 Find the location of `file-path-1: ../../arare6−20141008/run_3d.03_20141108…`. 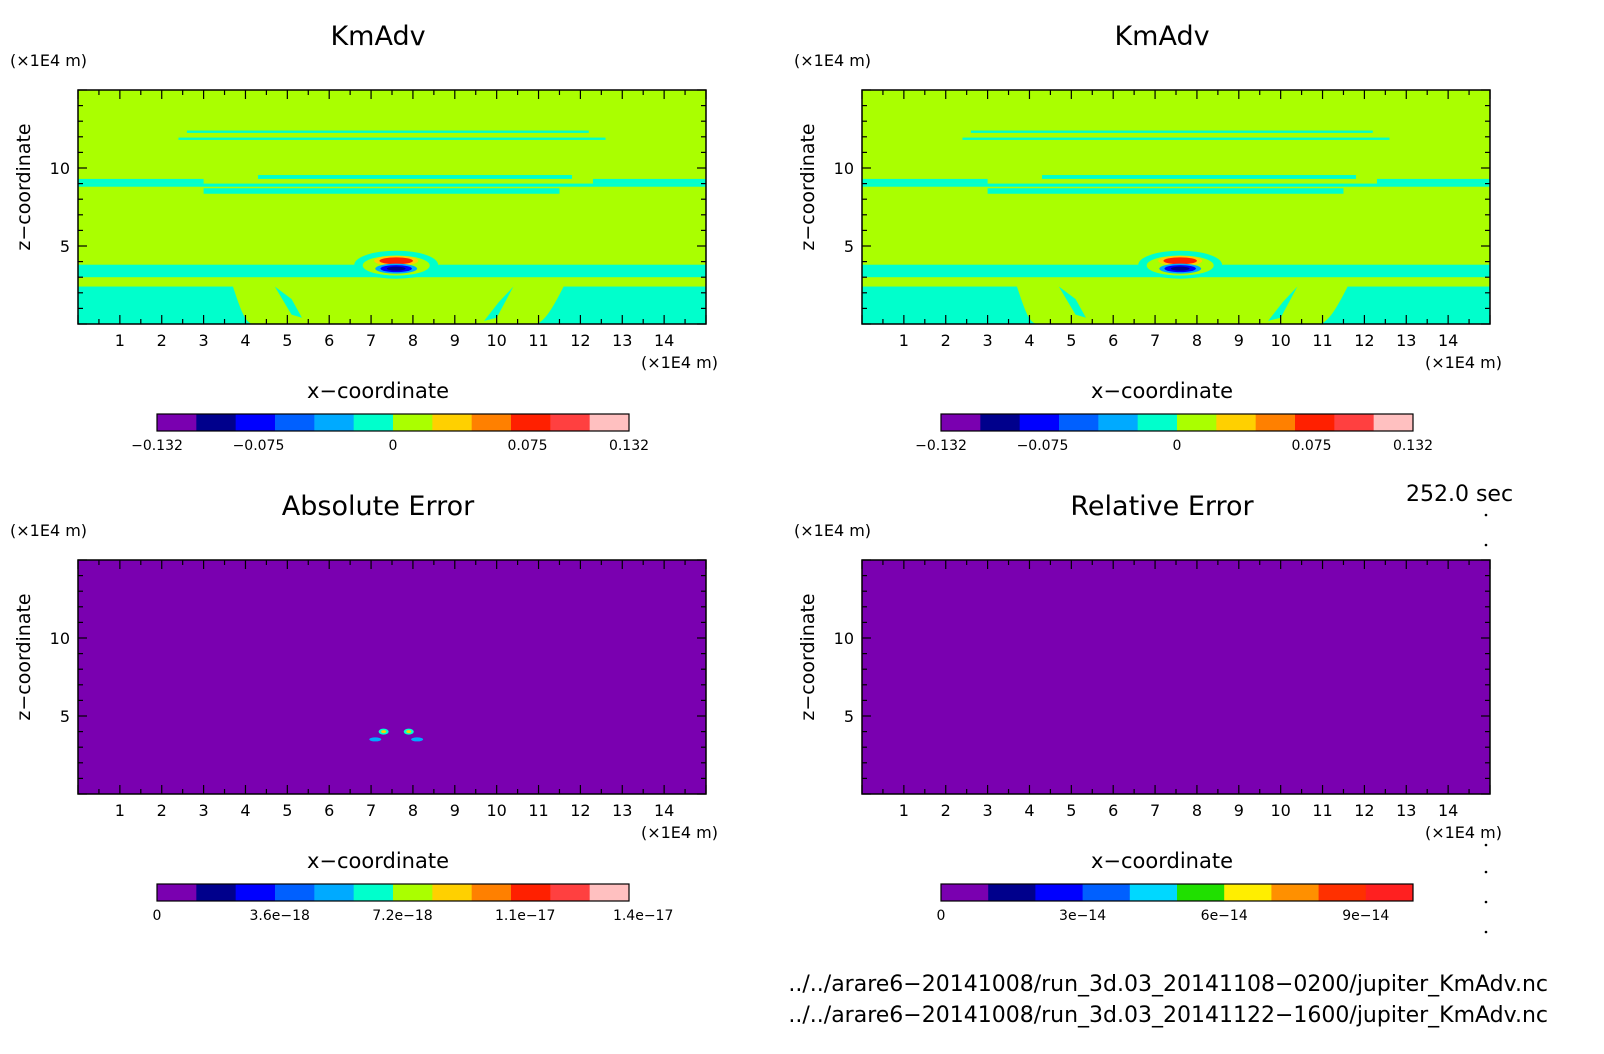

file-path-1: ../../arare6−20141008/run_3d.03_20141108… is located at coordinates (1168, 984).